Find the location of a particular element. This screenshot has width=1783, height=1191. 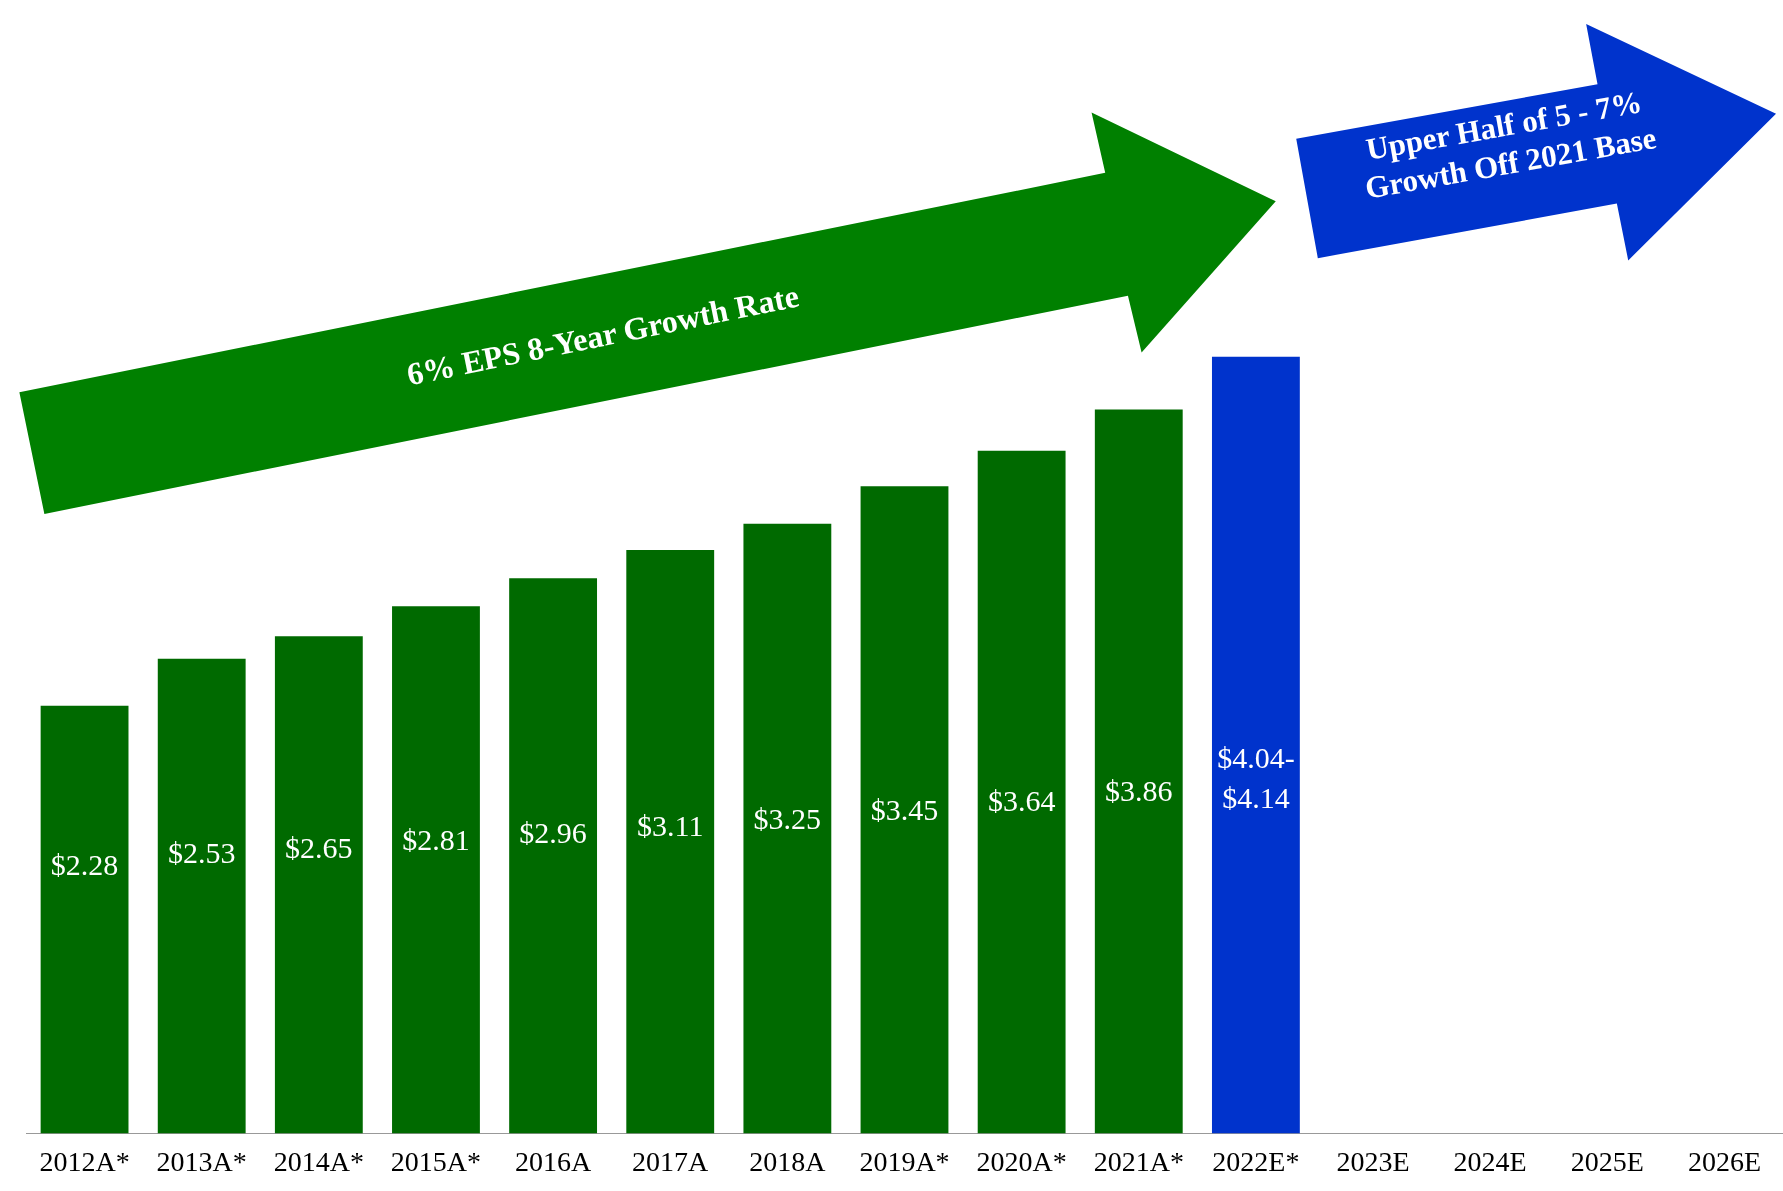

x-tick-label: 2015A* is located at coordinates (436, 1161).